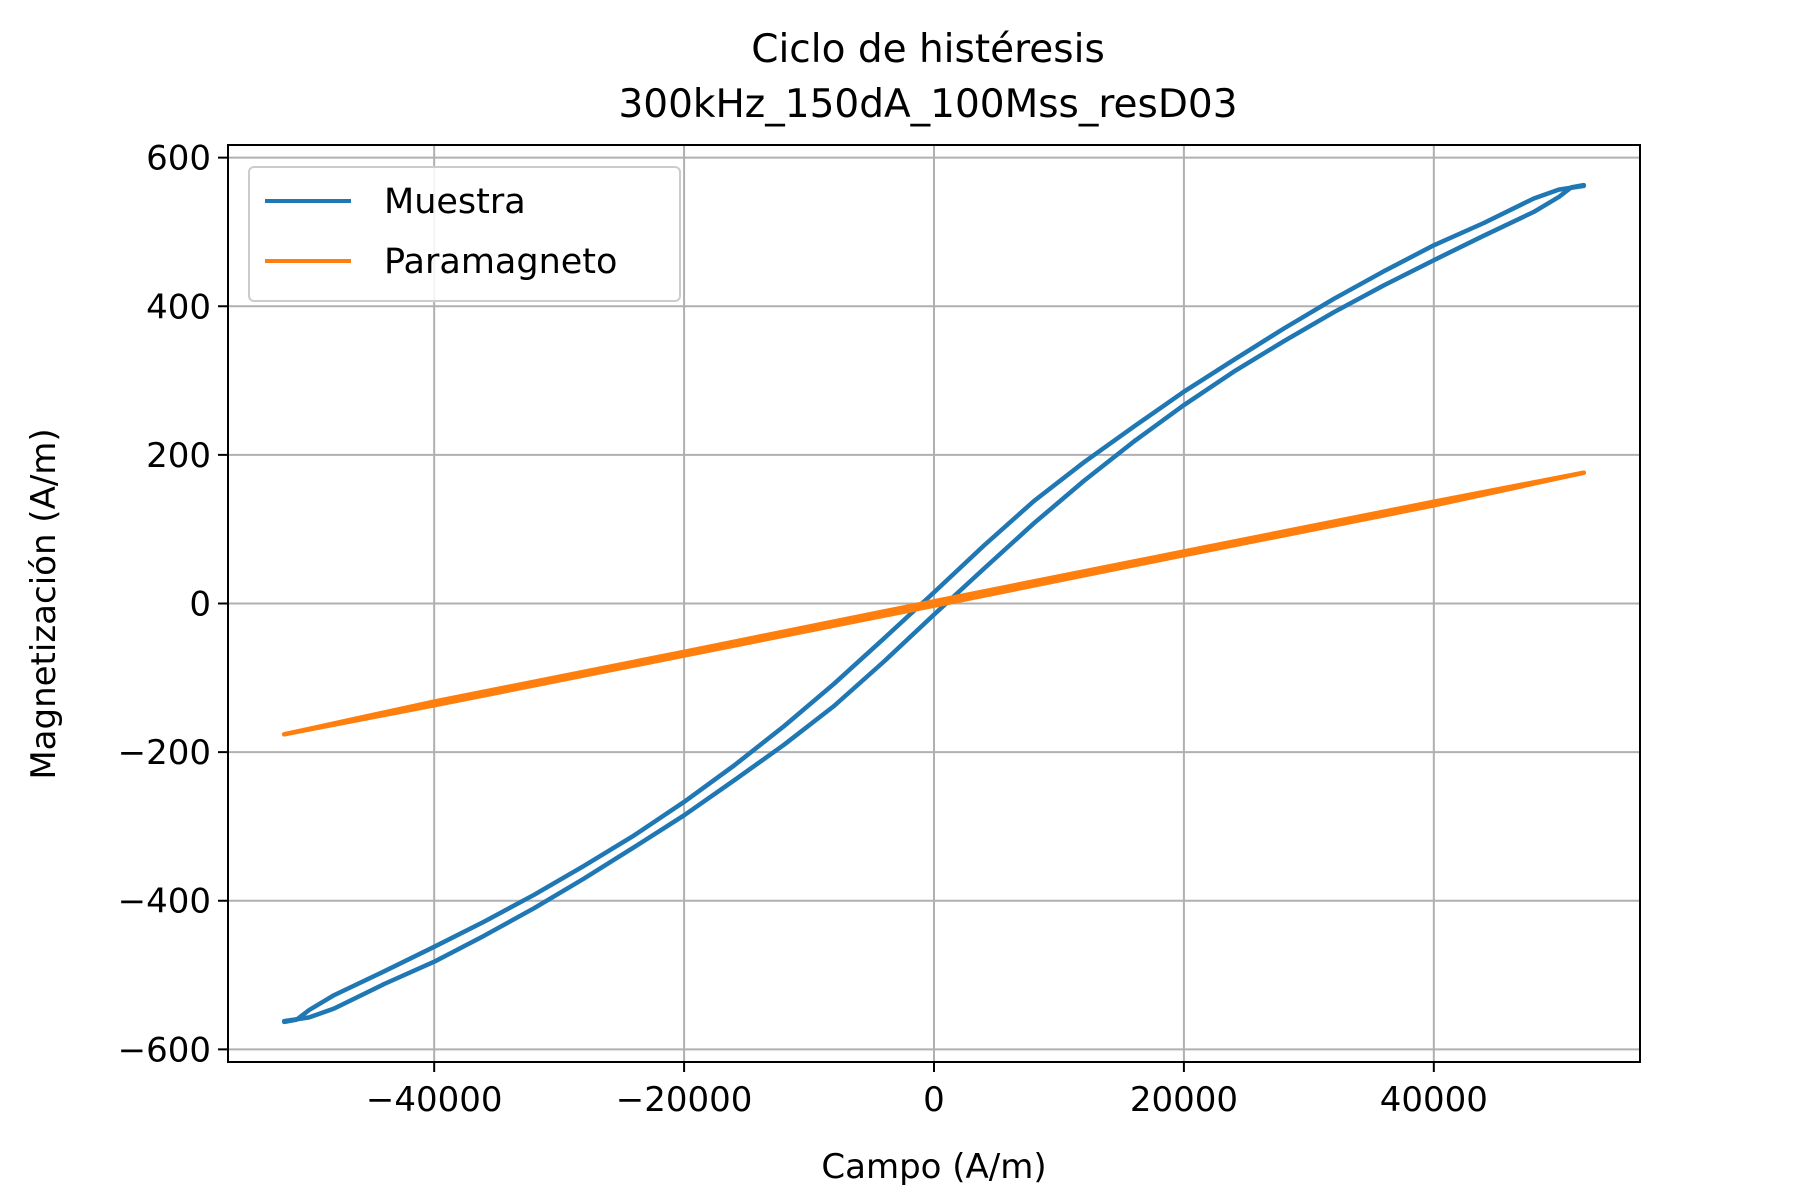 Image resolution: width=1800 pixels, height=1204 pixels. What do you see at coordinates (500, 262) in the screenshot?
I see `legend-label-paramagneto: Paramagneto` at bounding box center [500, 262].